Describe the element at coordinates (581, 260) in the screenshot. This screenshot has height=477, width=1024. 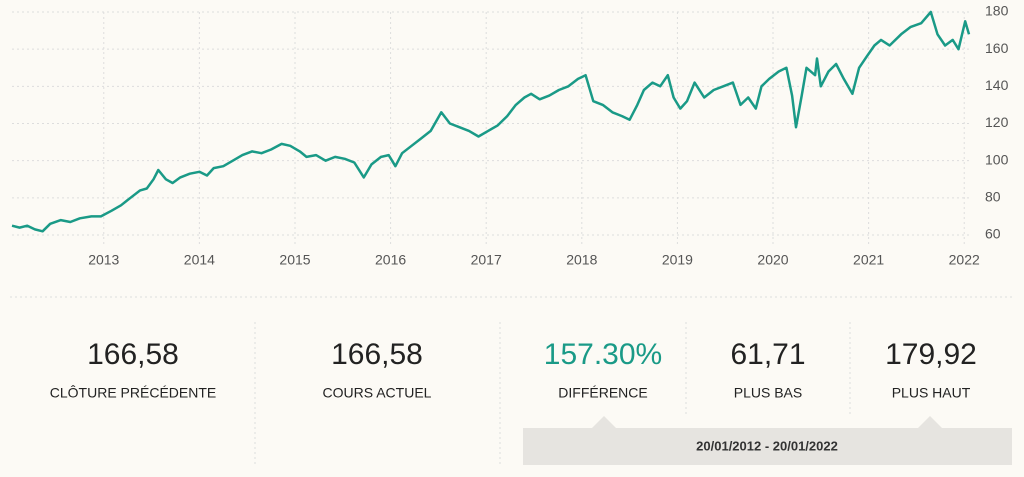
I see `x-tick-label: 2018` at that location.